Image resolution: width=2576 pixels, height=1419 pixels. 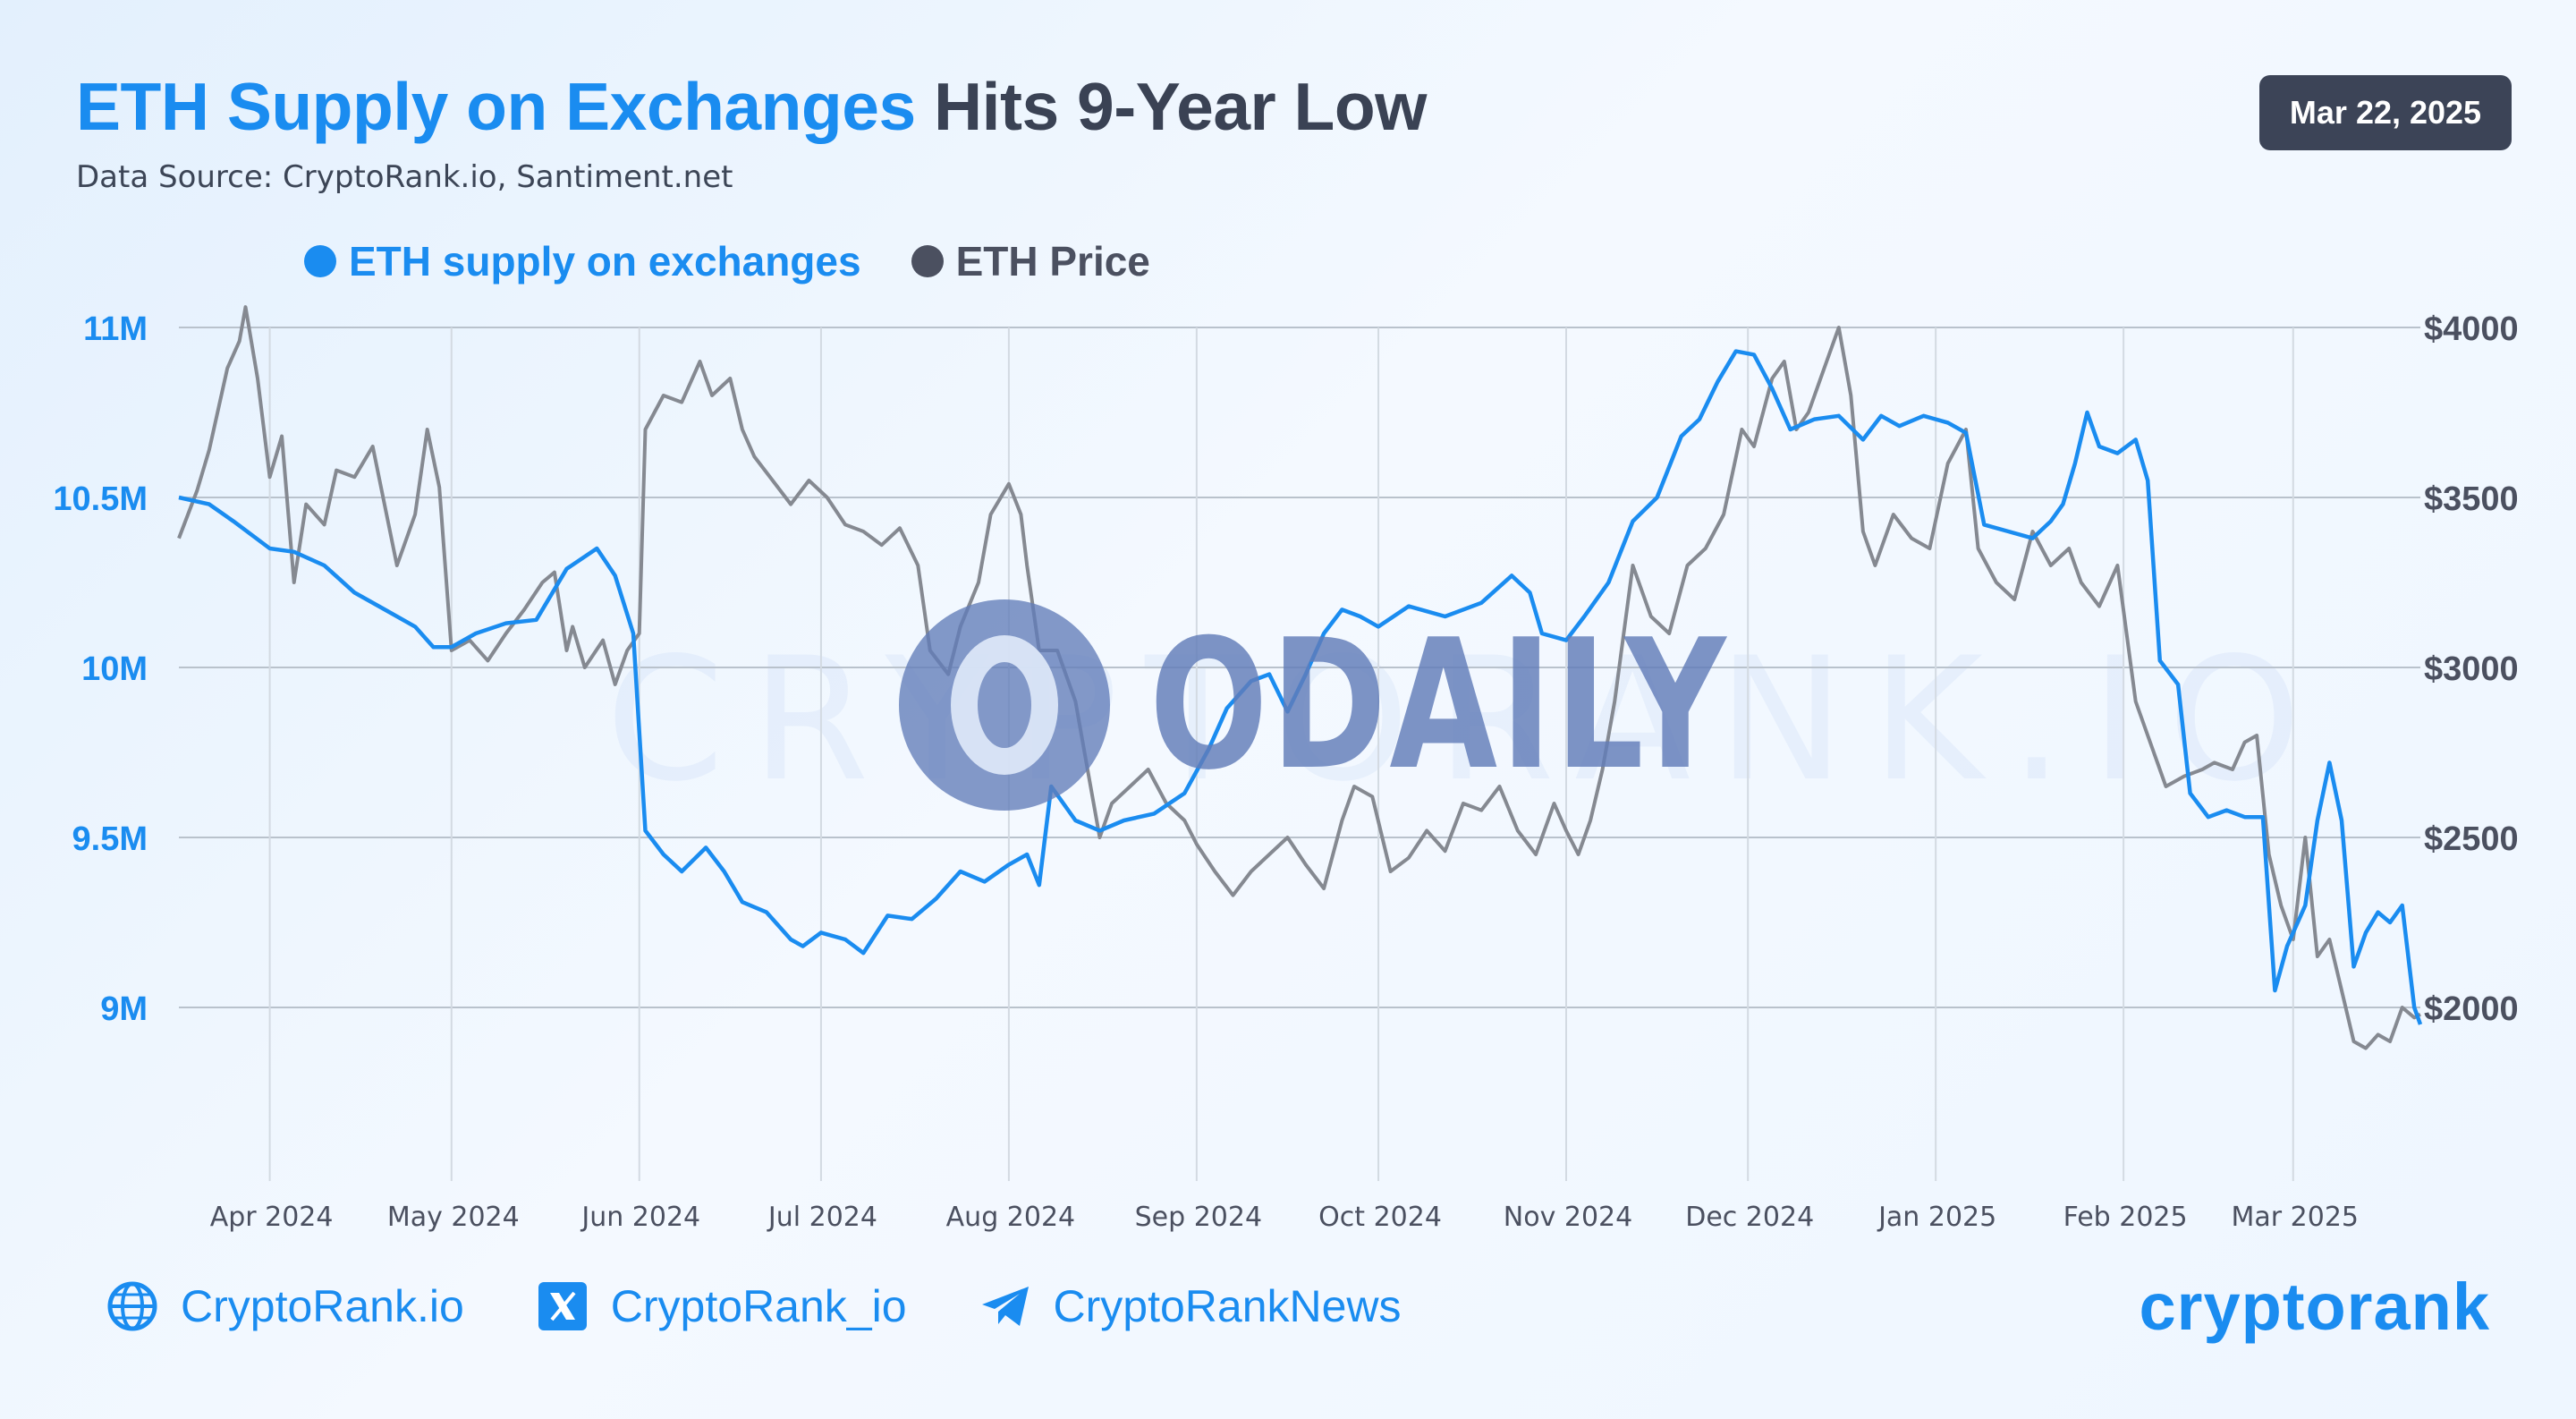 I want to click on cryptorank-watermark-text: CRYPTORANK.IO, so click(x=1467, y=720).